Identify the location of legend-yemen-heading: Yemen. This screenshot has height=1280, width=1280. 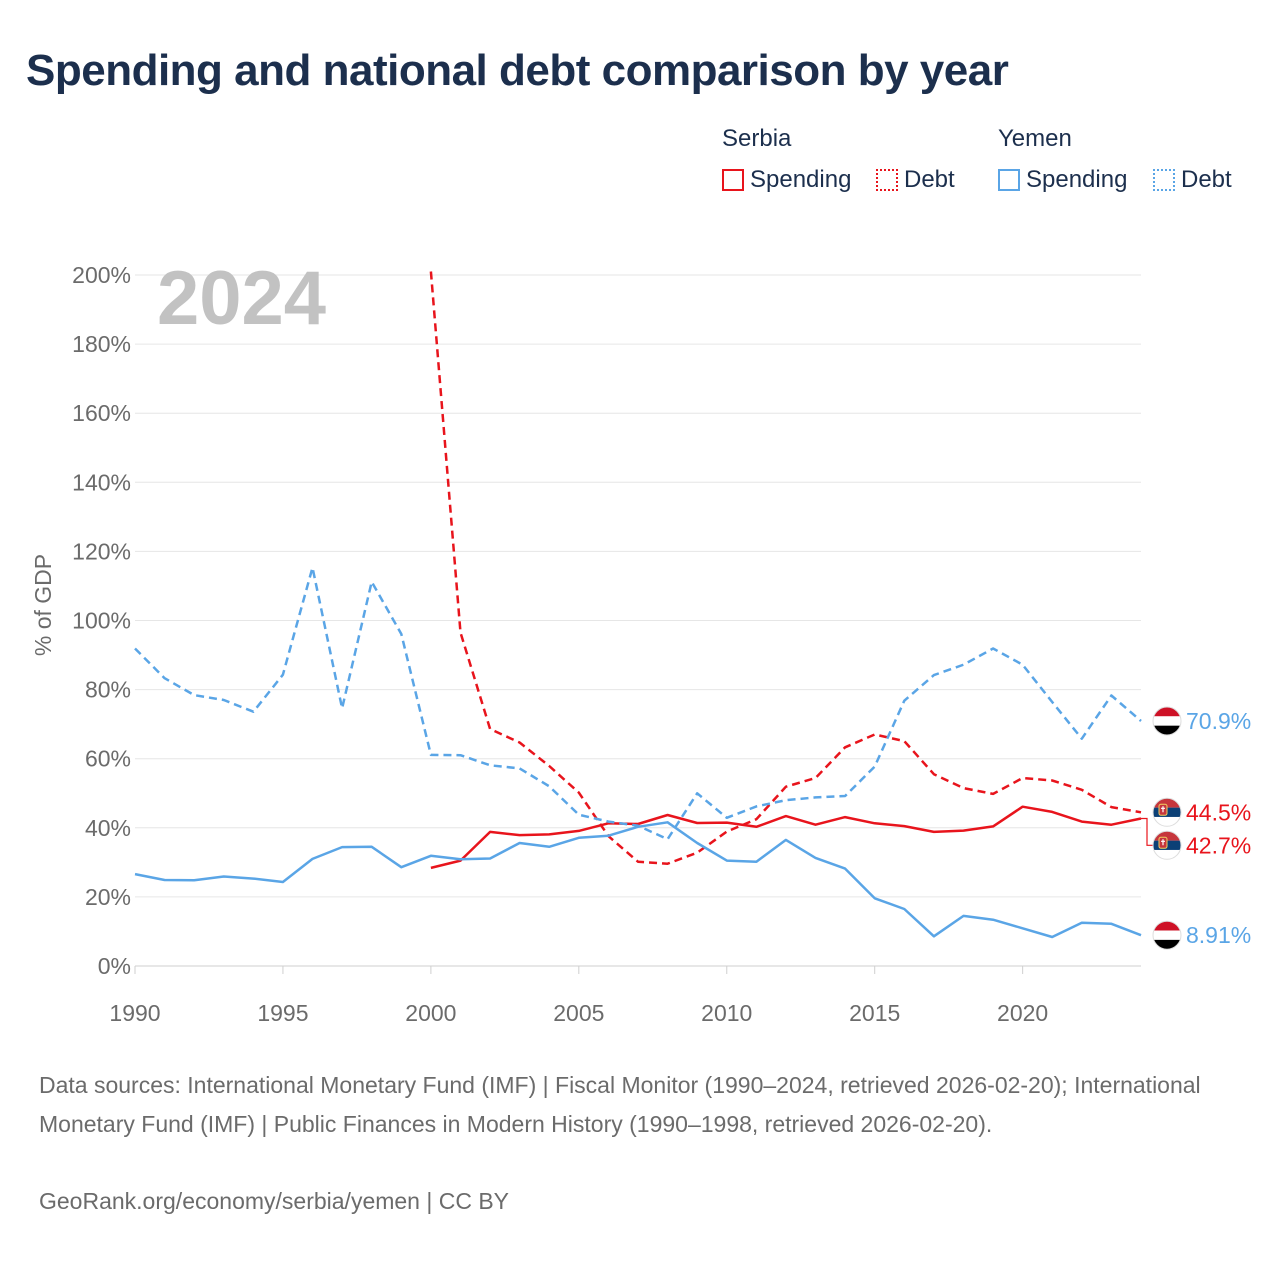
(1035, 138).